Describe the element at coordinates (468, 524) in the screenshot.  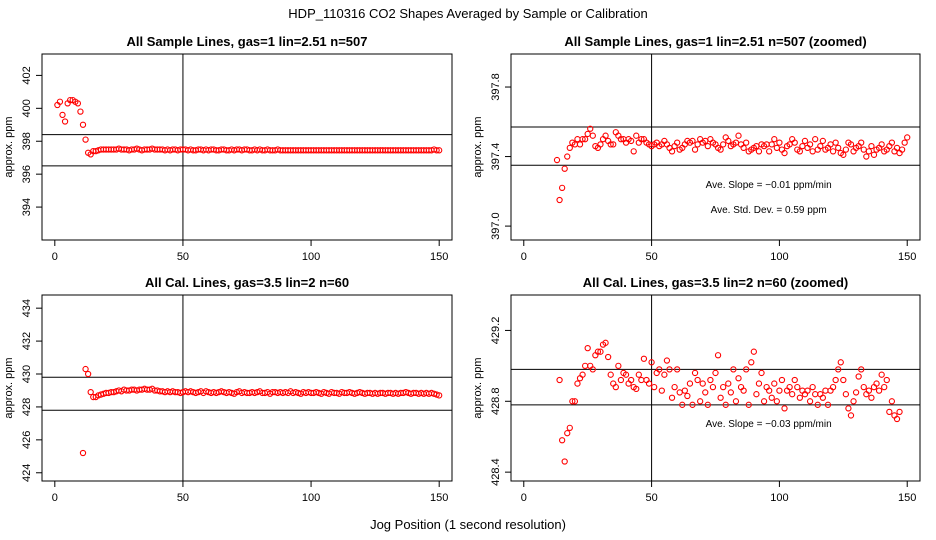
I see `figure-xlabel: Jog Position (1 second resolution)` at that location.